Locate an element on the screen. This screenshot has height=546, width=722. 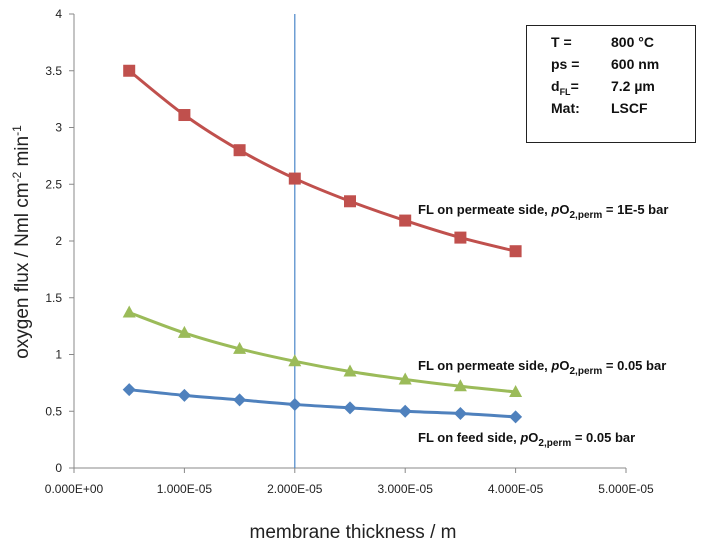
x-tick-label: 4.000E-05 is located at coordinates (516, 489).